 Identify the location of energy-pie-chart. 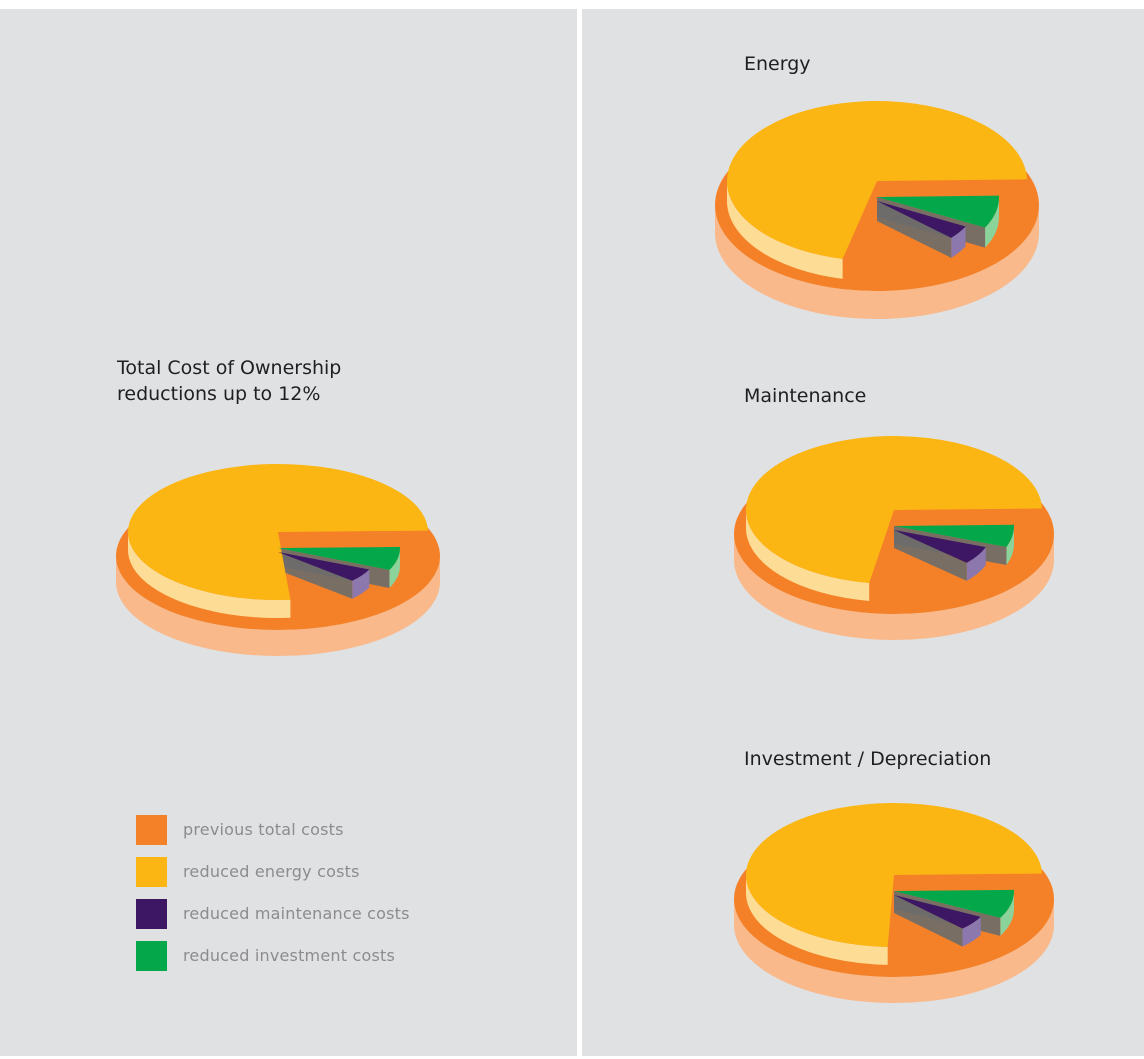
(877, 210).